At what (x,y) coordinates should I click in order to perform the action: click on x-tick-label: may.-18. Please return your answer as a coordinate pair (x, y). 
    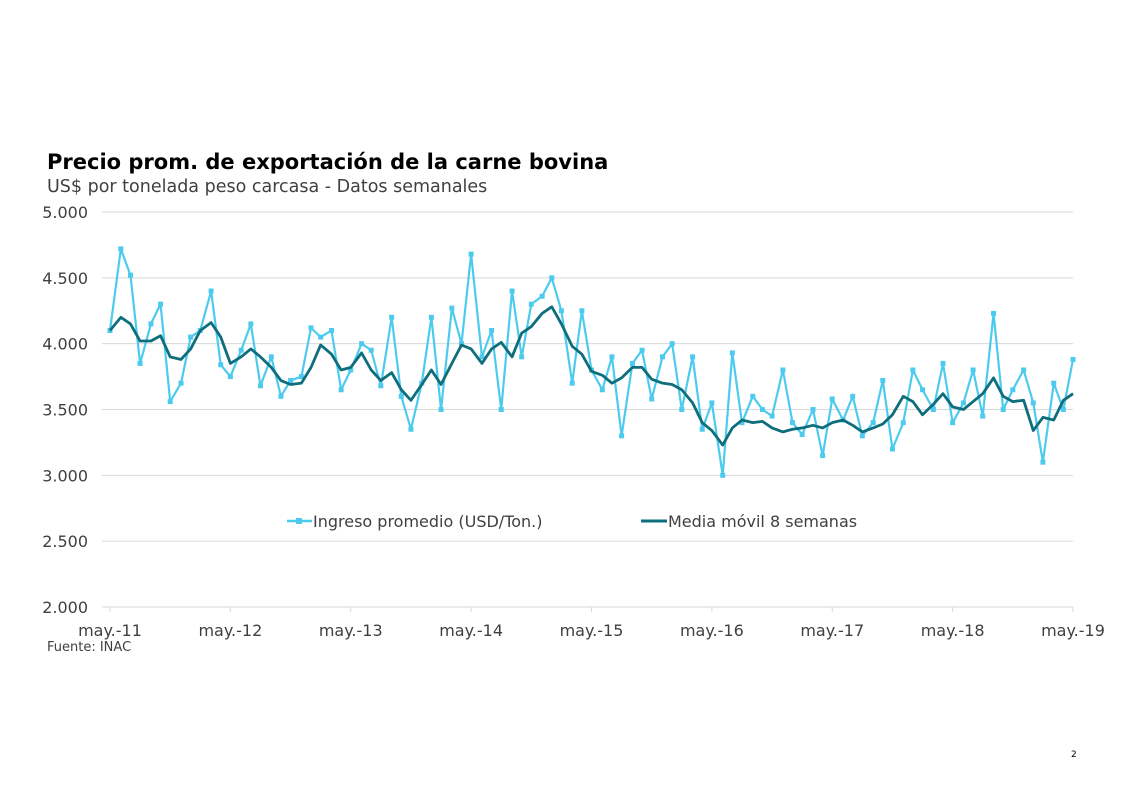
    Looking at the image, I should click on (953, 630).